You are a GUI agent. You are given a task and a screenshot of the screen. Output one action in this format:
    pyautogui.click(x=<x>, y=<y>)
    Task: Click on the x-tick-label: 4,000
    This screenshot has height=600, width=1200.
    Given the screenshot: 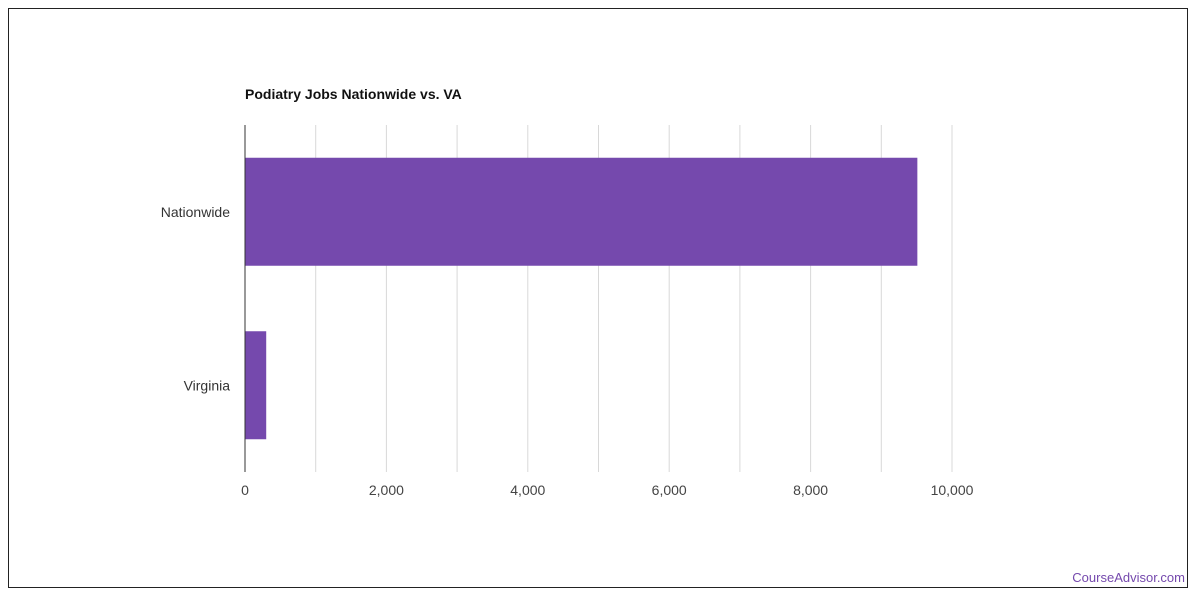 What is the action you would take?
    pyautogui.click(x=527, y=490)
    